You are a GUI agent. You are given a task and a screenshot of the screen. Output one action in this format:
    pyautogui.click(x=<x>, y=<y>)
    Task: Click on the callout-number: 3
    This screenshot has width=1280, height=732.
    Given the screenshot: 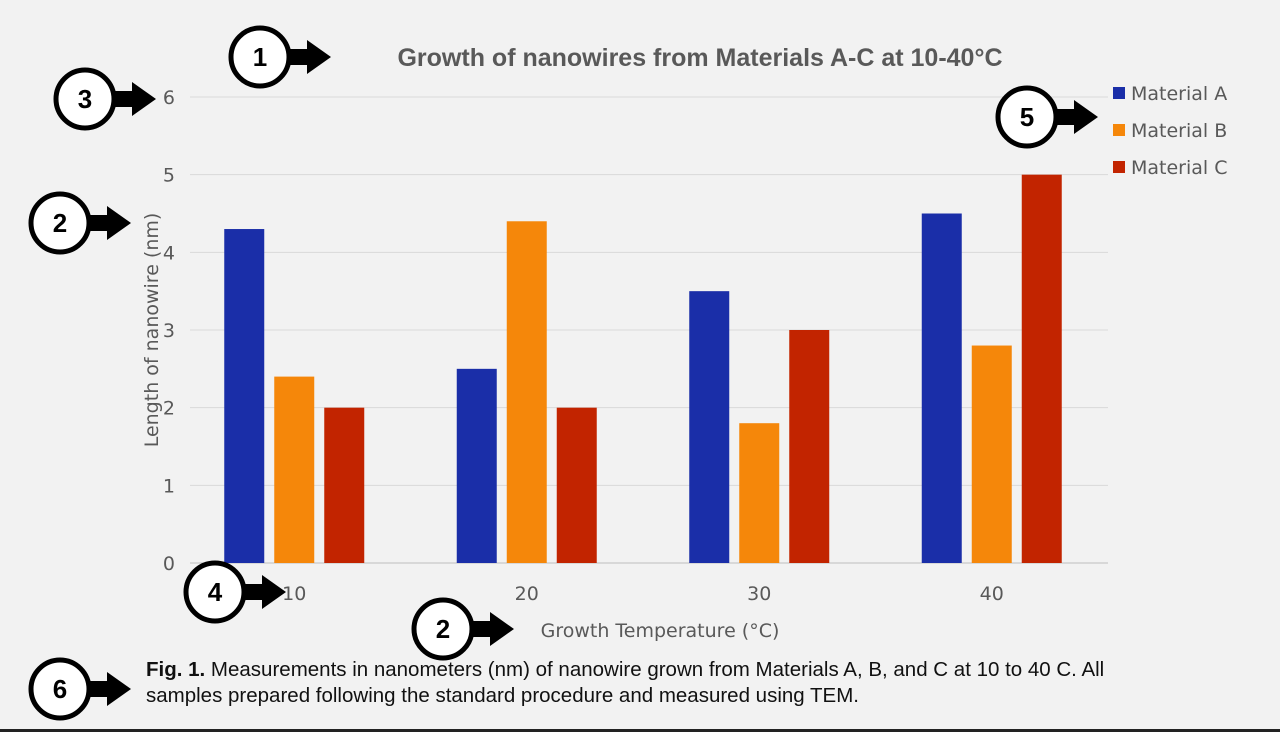 What is the action you would take?
    pyautogui.click(x=85, y=99)
    